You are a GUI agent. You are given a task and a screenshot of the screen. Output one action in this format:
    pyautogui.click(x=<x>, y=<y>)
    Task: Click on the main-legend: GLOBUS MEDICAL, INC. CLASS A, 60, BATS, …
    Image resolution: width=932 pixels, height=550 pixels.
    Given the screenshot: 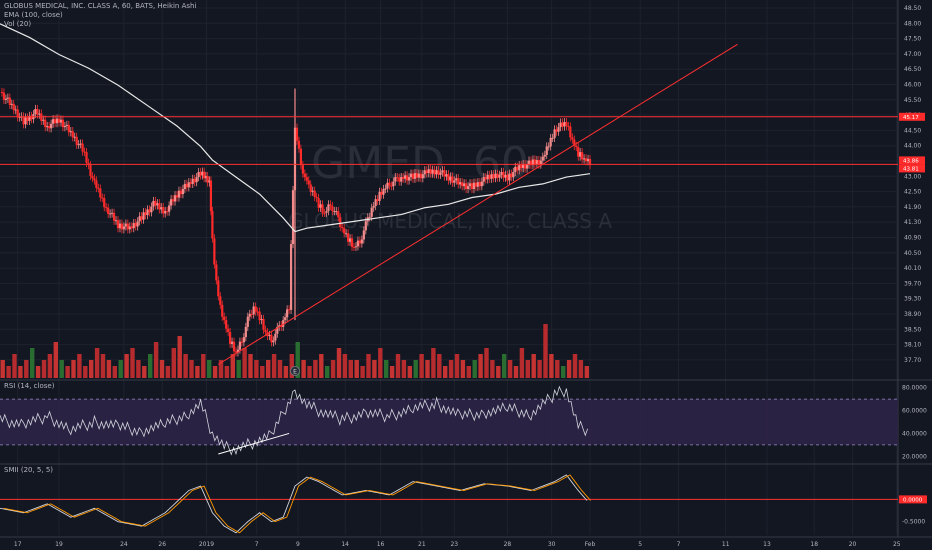 What is the action you would take?
    pyautogui.click(x=100, y=15)
    